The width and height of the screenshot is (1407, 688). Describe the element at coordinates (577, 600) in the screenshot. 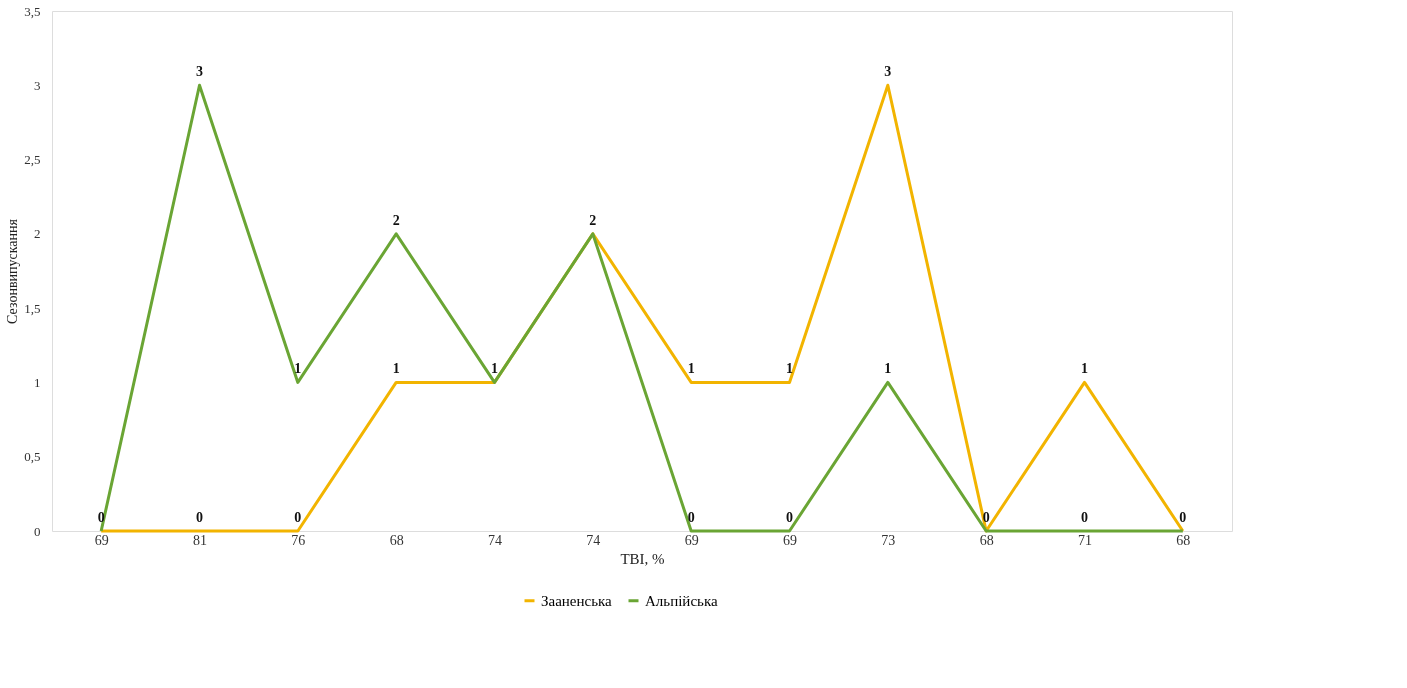

I see `legend-label: Зааненська` at that location.